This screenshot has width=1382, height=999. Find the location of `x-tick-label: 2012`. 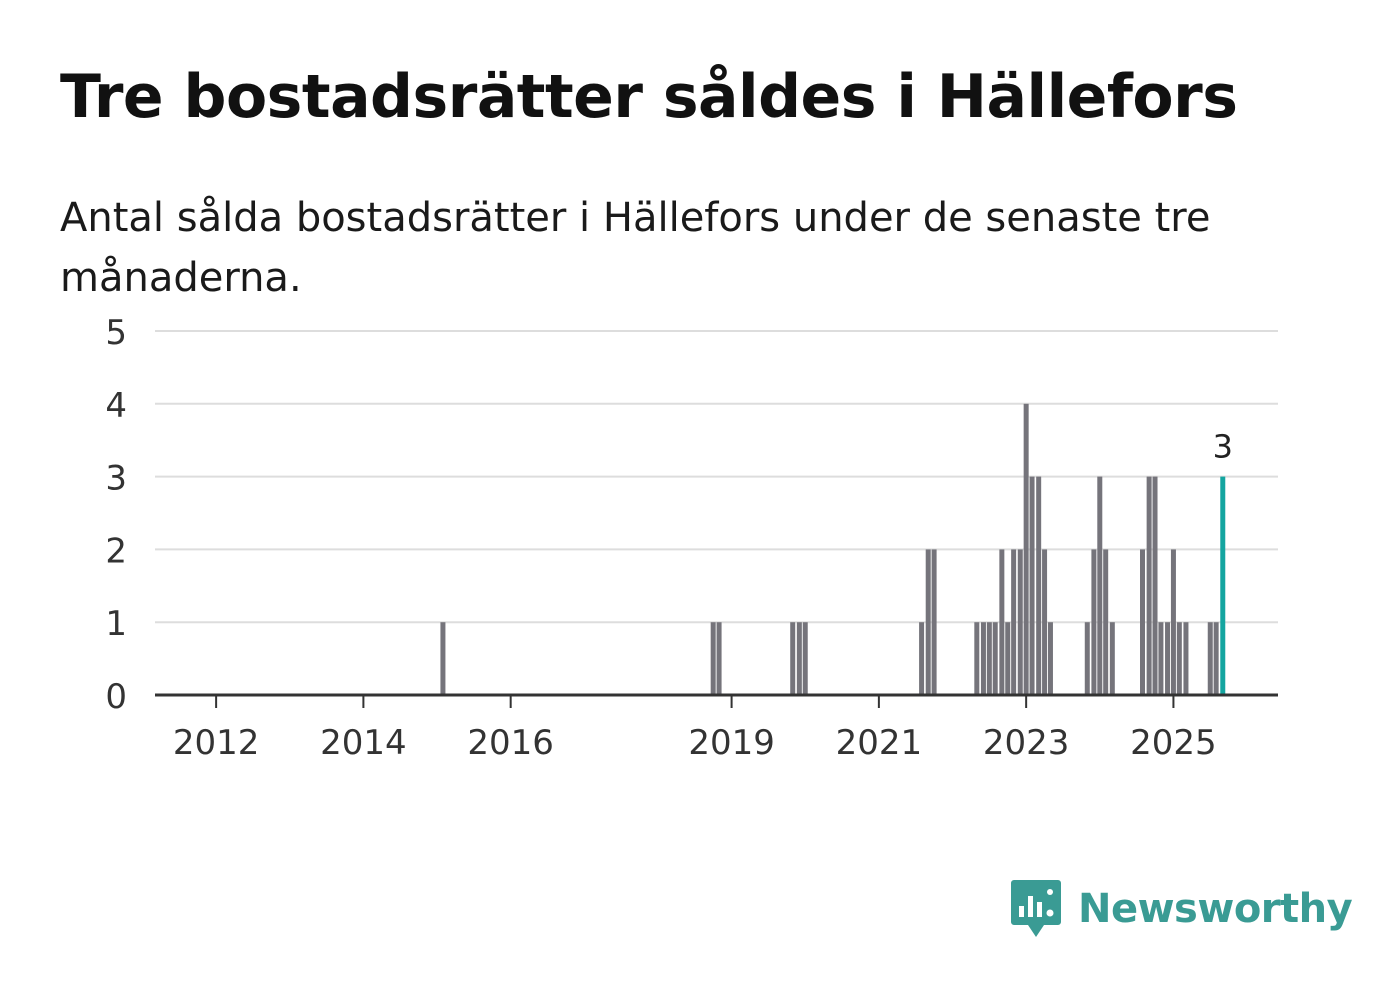

x-tick-label: 2012 is located at coordinates (216, 743).